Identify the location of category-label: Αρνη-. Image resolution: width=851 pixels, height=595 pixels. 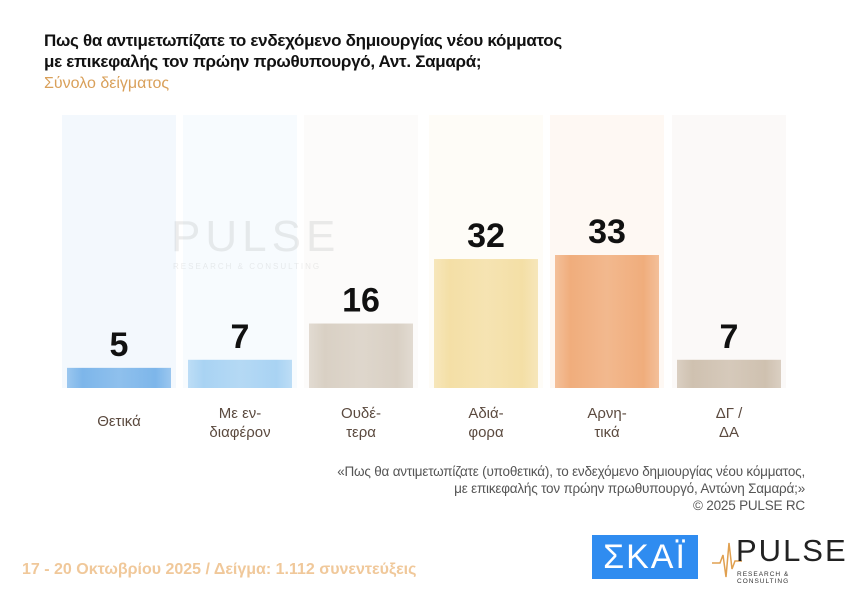
(606, 413).